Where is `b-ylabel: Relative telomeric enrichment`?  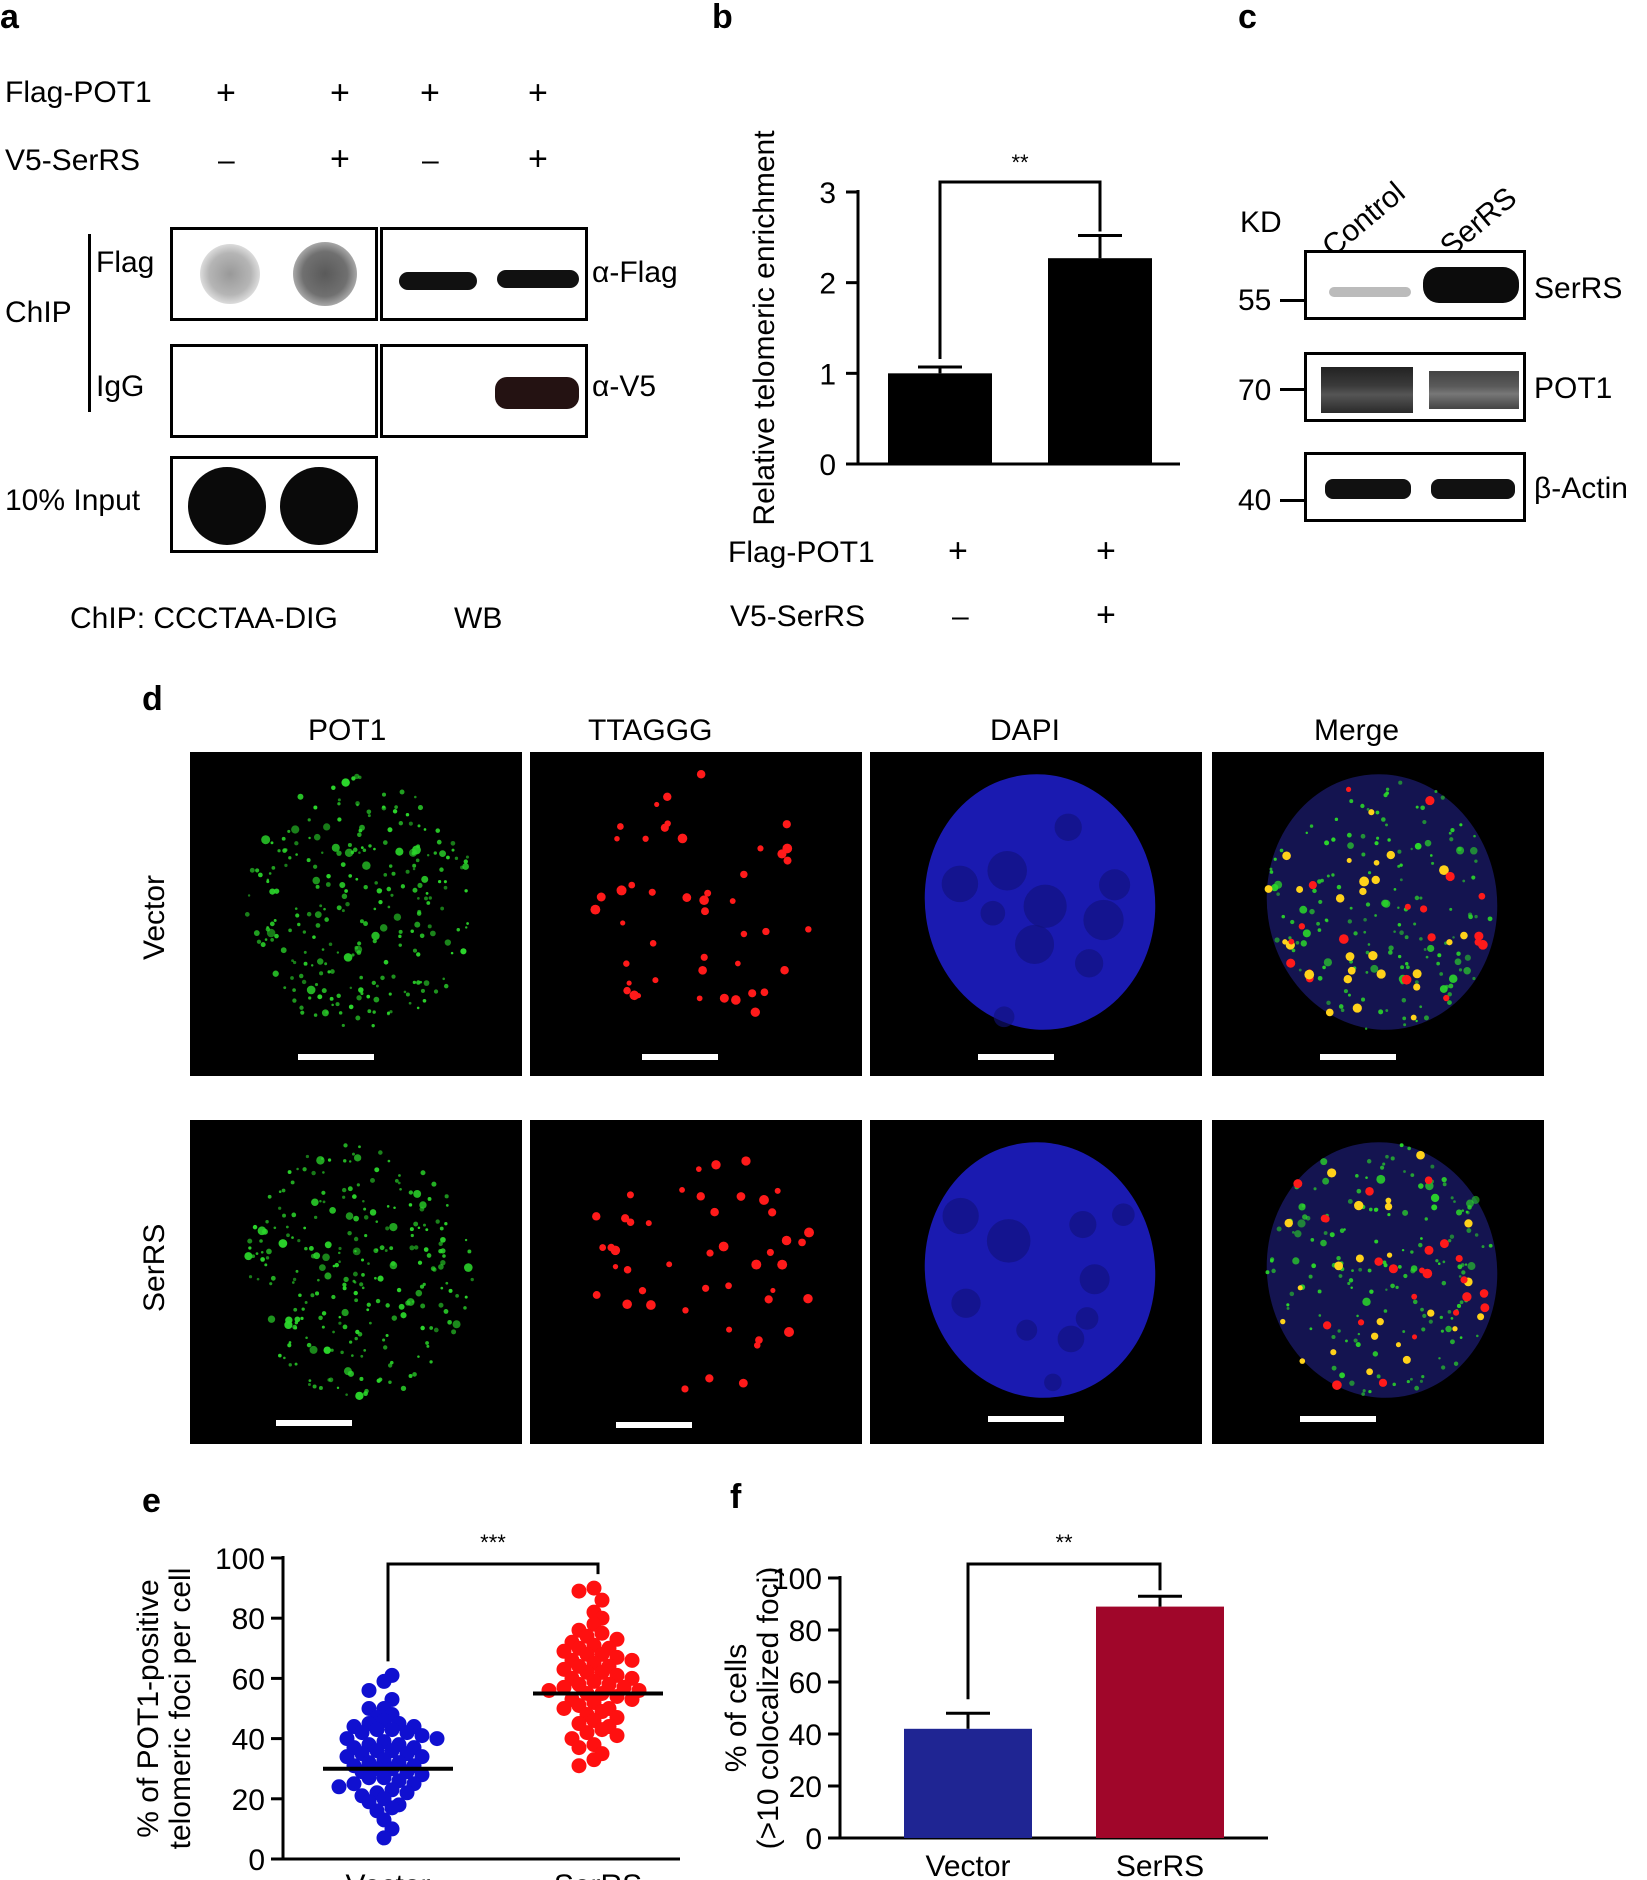
b-ylabel: Relative telomeric enrichment is located at coordinates (764, 328).